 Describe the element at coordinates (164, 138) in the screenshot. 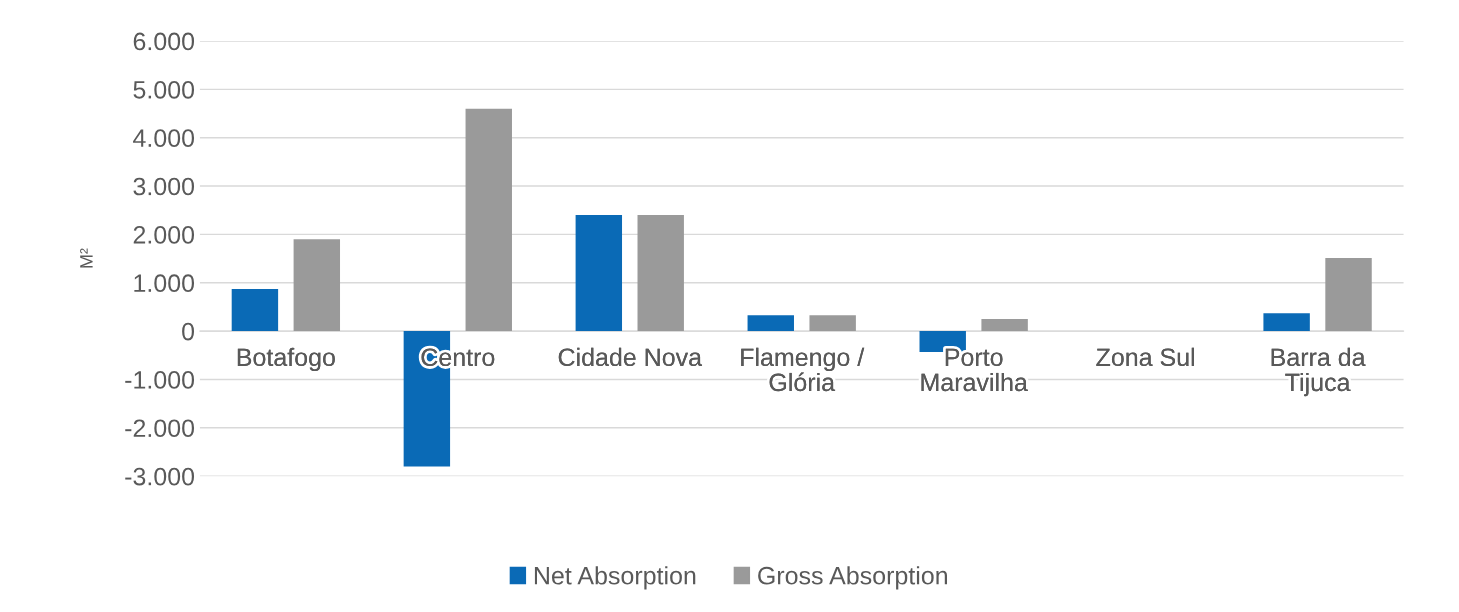

I see `y-tick-label: 4.000` at that location.